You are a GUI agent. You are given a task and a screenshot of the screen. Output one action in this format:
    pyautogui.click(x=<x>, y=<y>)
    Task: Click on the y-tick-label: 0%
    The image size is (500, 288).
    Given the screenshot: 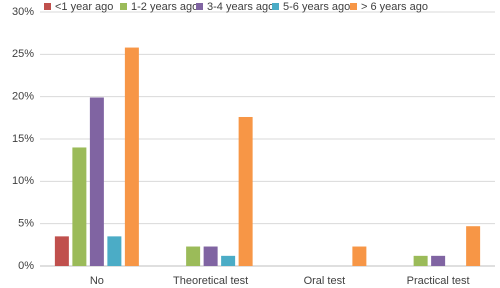 What is the action you would take?
    pyautogui.click(x=26, y=266)
    